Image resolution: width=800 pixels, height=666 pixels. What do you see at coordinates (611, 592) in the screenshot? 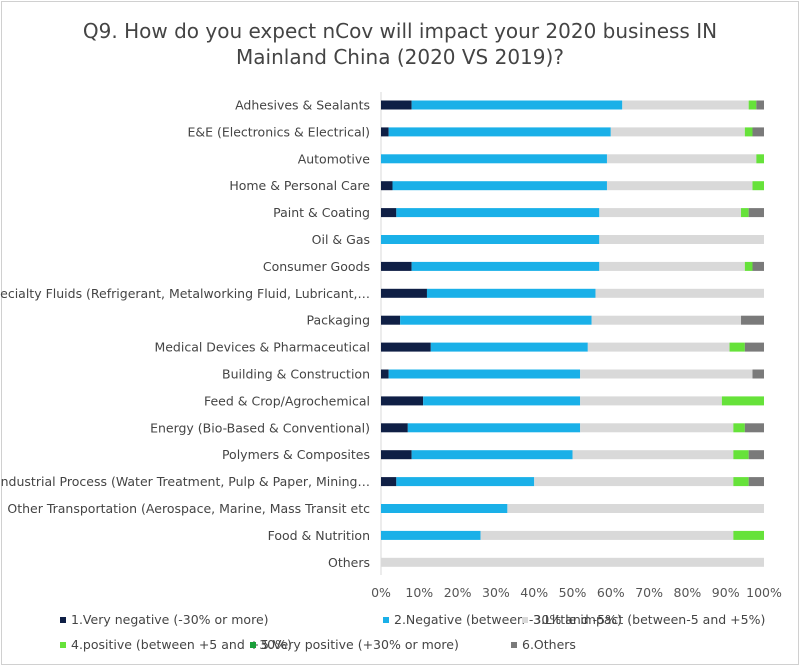
I see `x-tick-label: 60%` at bounding box center [611, 592].